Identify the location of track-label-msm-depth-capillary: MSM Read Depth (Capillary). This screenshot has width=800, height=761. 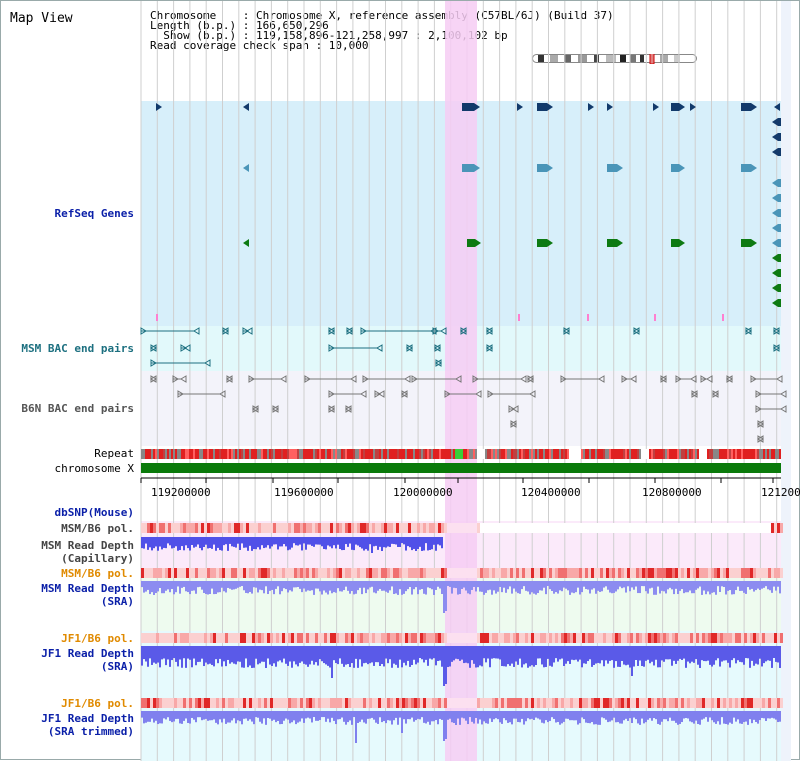
(87, 552).